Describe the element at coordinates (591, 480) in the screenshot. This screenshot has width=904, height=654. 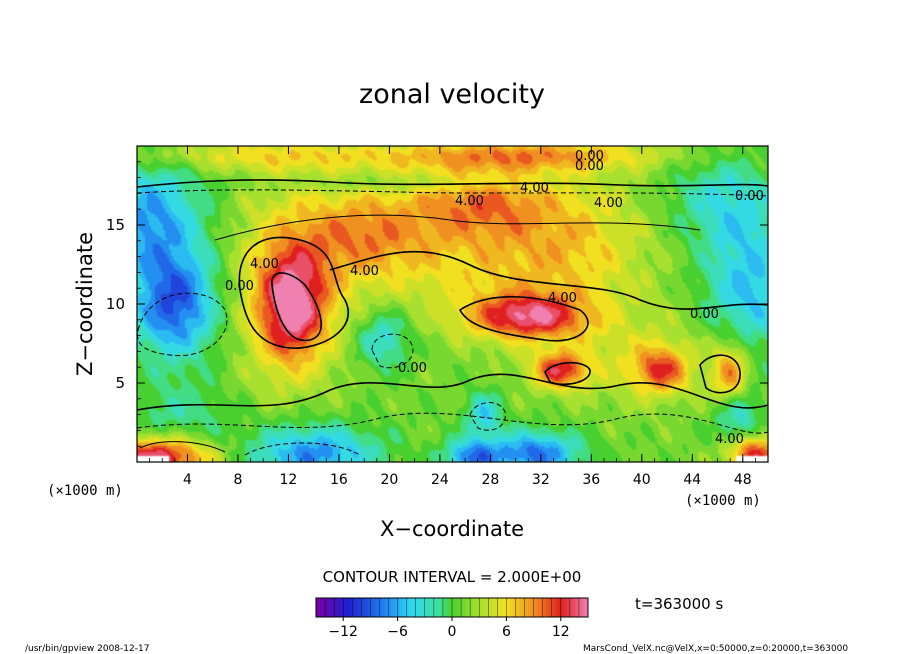
I see `x-tick-label: 36` at that location.